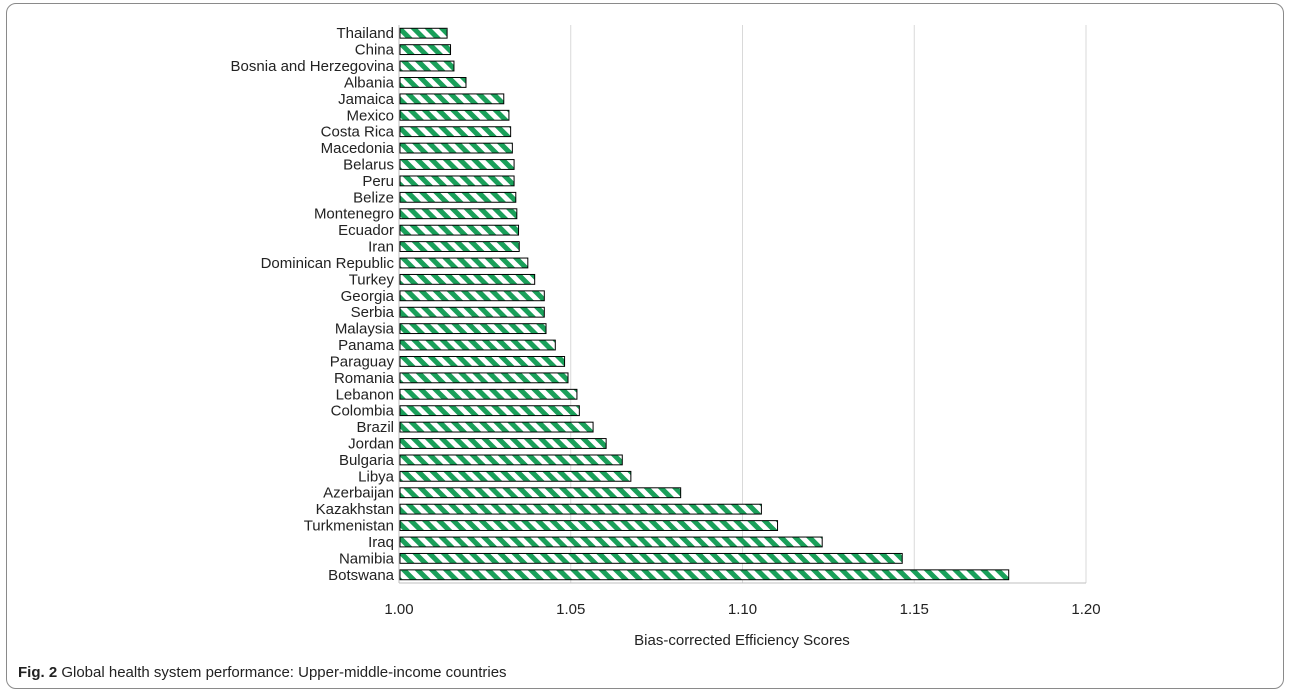 The image size is (1290, 693). What do you see at coordinates (38, 672) in the screenshot?
I see `figure-number: Fig. 2` at bounding box center [38, 672].